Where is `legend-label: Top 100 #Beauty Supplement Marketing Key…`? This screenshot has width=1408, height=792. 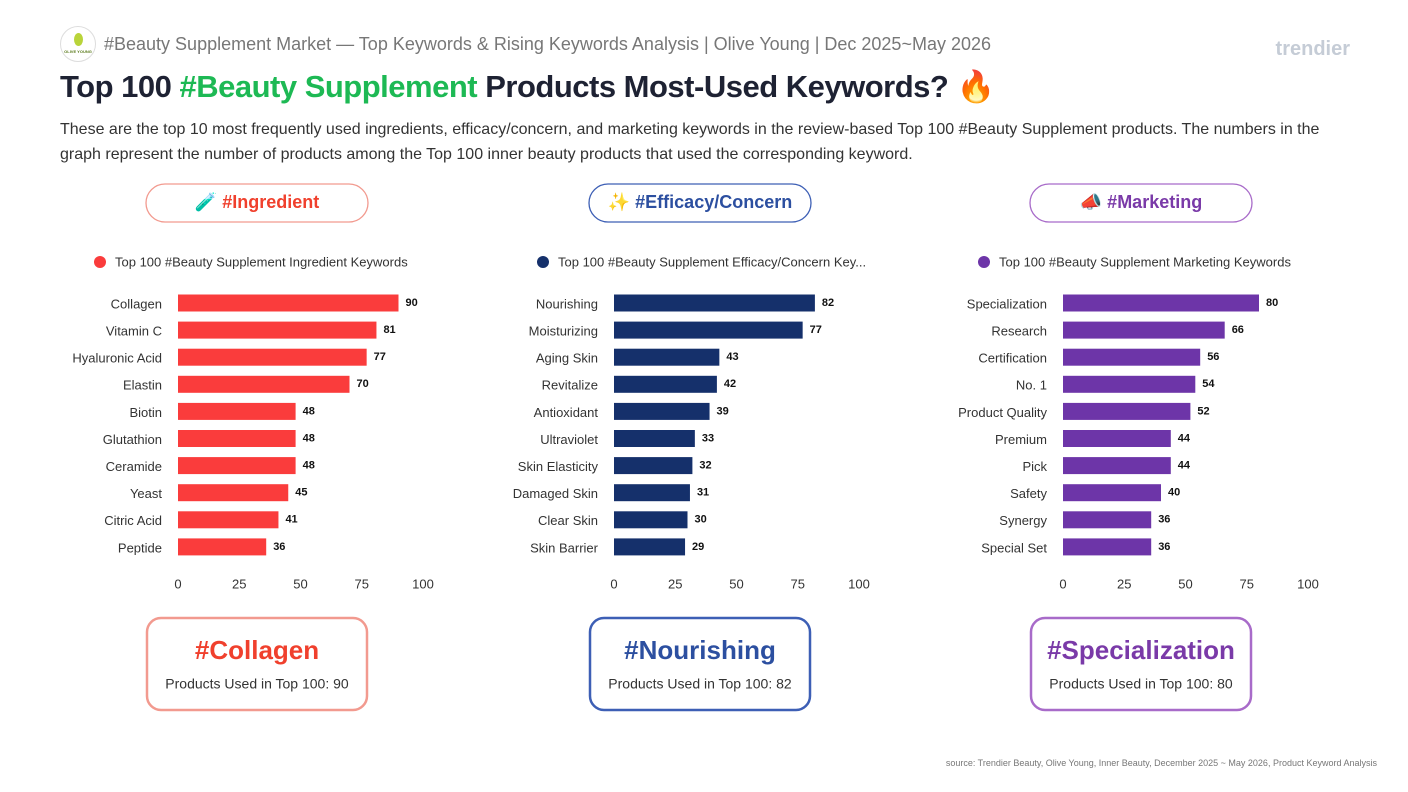 legend-label: Top 100 #Beauty Supplement Marketing Key… is located at coordinates (1145, 261).